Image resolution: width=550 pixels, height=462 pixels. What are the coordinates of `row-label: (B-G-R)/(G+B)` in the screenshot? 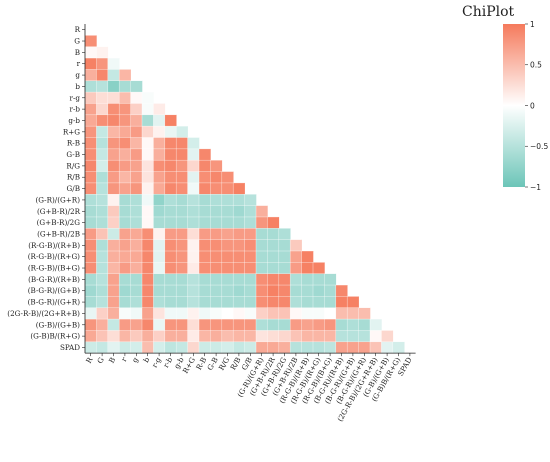 It's located at (54, 290).